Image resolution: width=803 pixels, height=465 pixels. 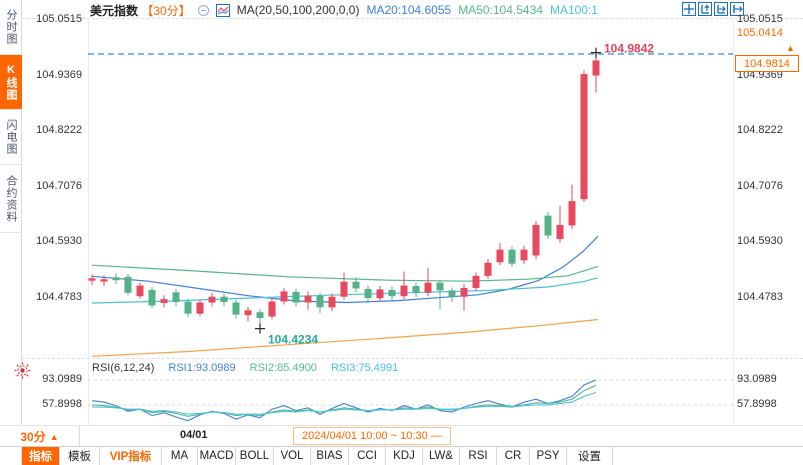 I want to click on ma-settings-label: MA(20,50,100,200,0,0), so click(x=298, y=10).